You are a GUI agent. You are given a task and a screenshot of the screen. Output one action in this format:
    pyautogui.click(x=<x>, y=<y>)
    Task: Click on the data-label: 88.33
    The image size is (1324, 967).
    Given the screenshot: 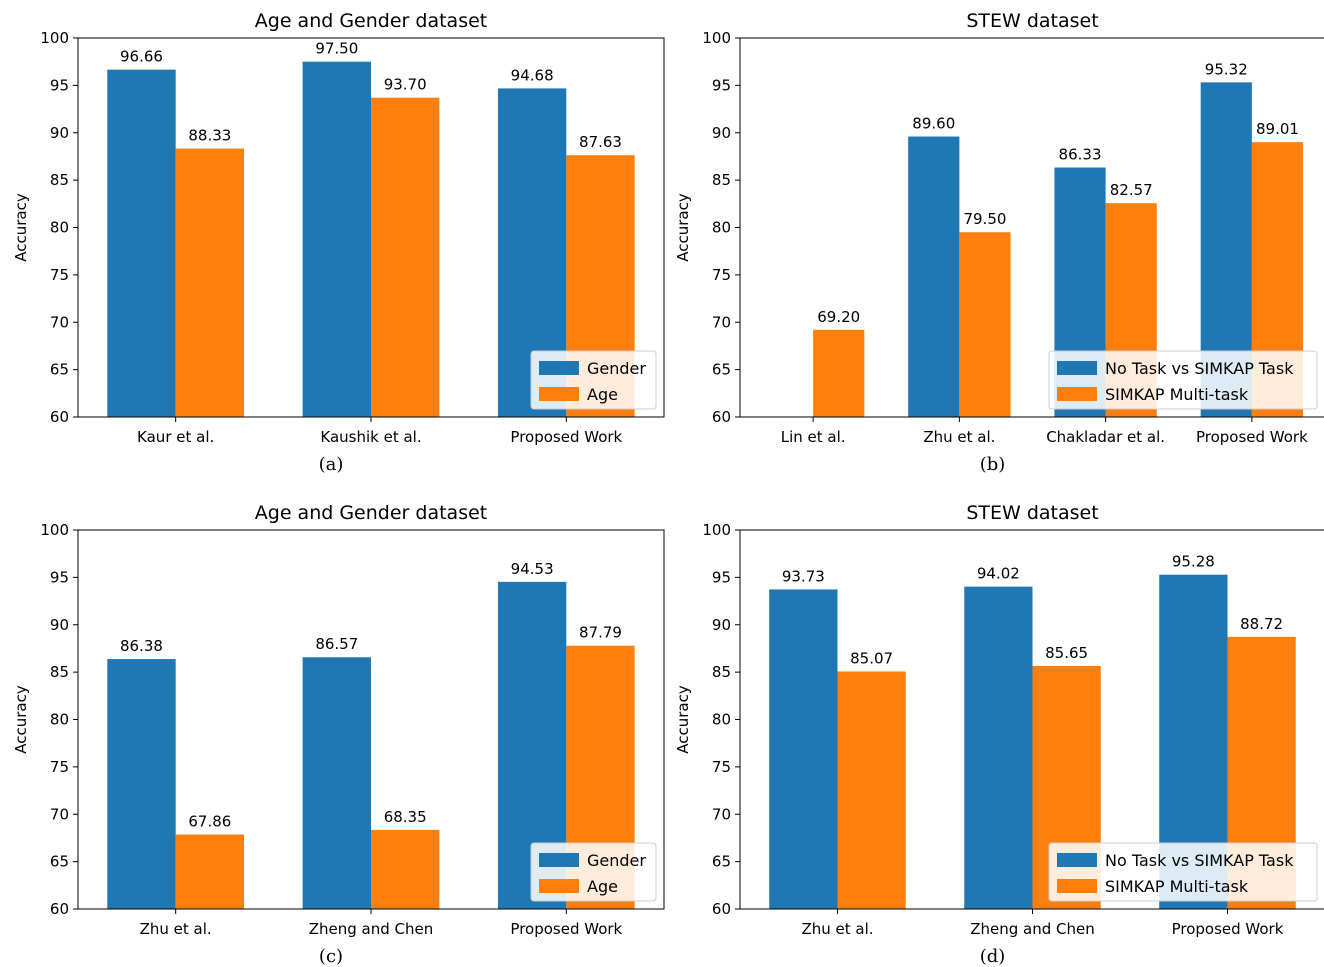 What is the action you would take?
    pyautogui.click(x=209, y=136)
    